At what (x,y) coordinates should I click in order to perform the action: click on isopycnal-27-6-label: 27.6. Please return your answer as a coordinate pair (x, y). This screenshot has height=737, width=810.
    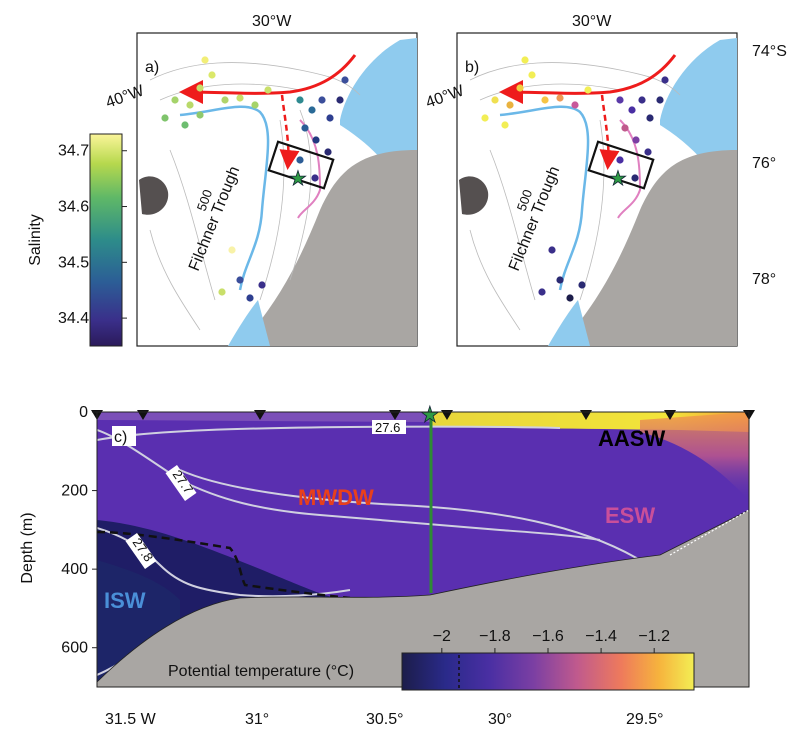
    Looking at the image, I should click on (387, 427).